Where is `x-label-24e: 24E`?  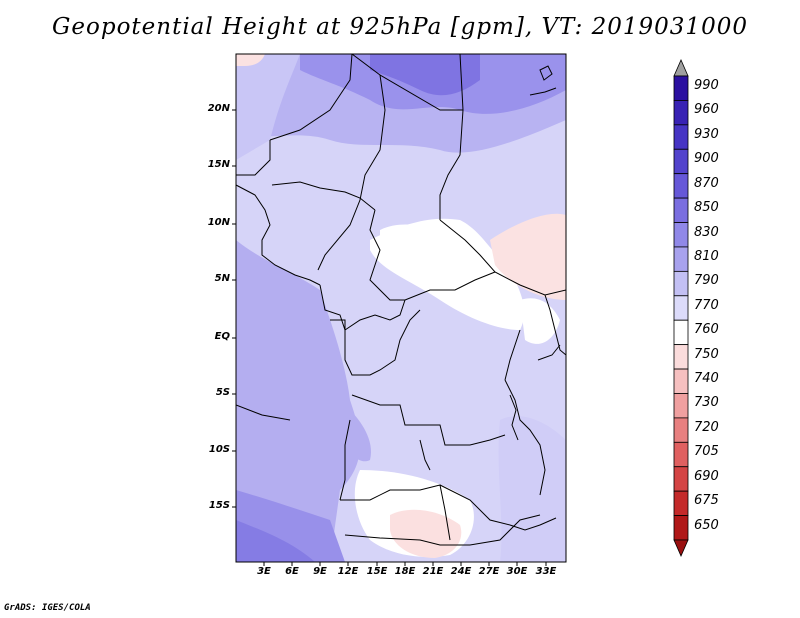
x-label-24e: 24E is located at coordinates (461, 571).